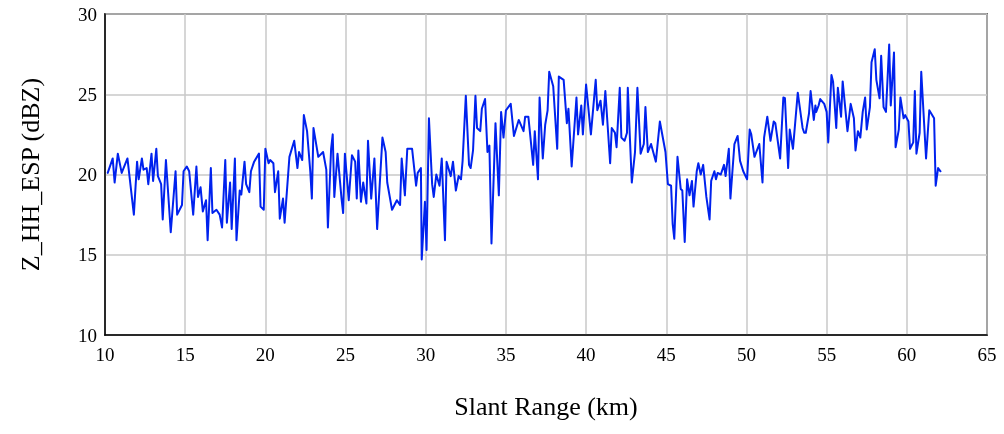 This screenshot has width=1004, height=434. Describe the element at coordinates (265, 354) in the screenshot. I see `x-tick-label: 20` at that location.